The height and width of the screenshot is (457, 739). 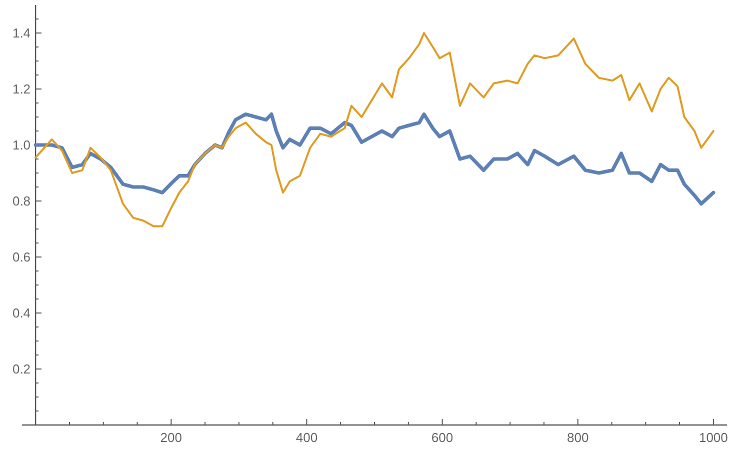 I want to click on x-tick-label: 800, so click(x=578, y=437).